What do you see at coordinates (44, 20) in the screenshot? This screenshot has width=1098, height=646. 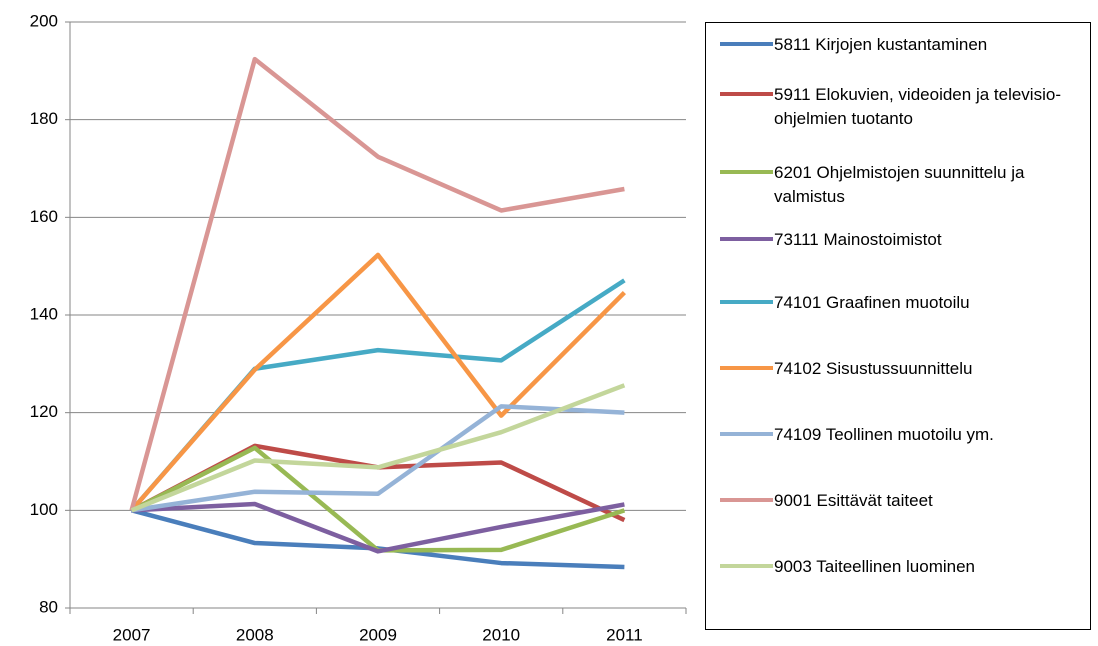 I see `y-tick-label: 200` at bounding box center [44, 20].